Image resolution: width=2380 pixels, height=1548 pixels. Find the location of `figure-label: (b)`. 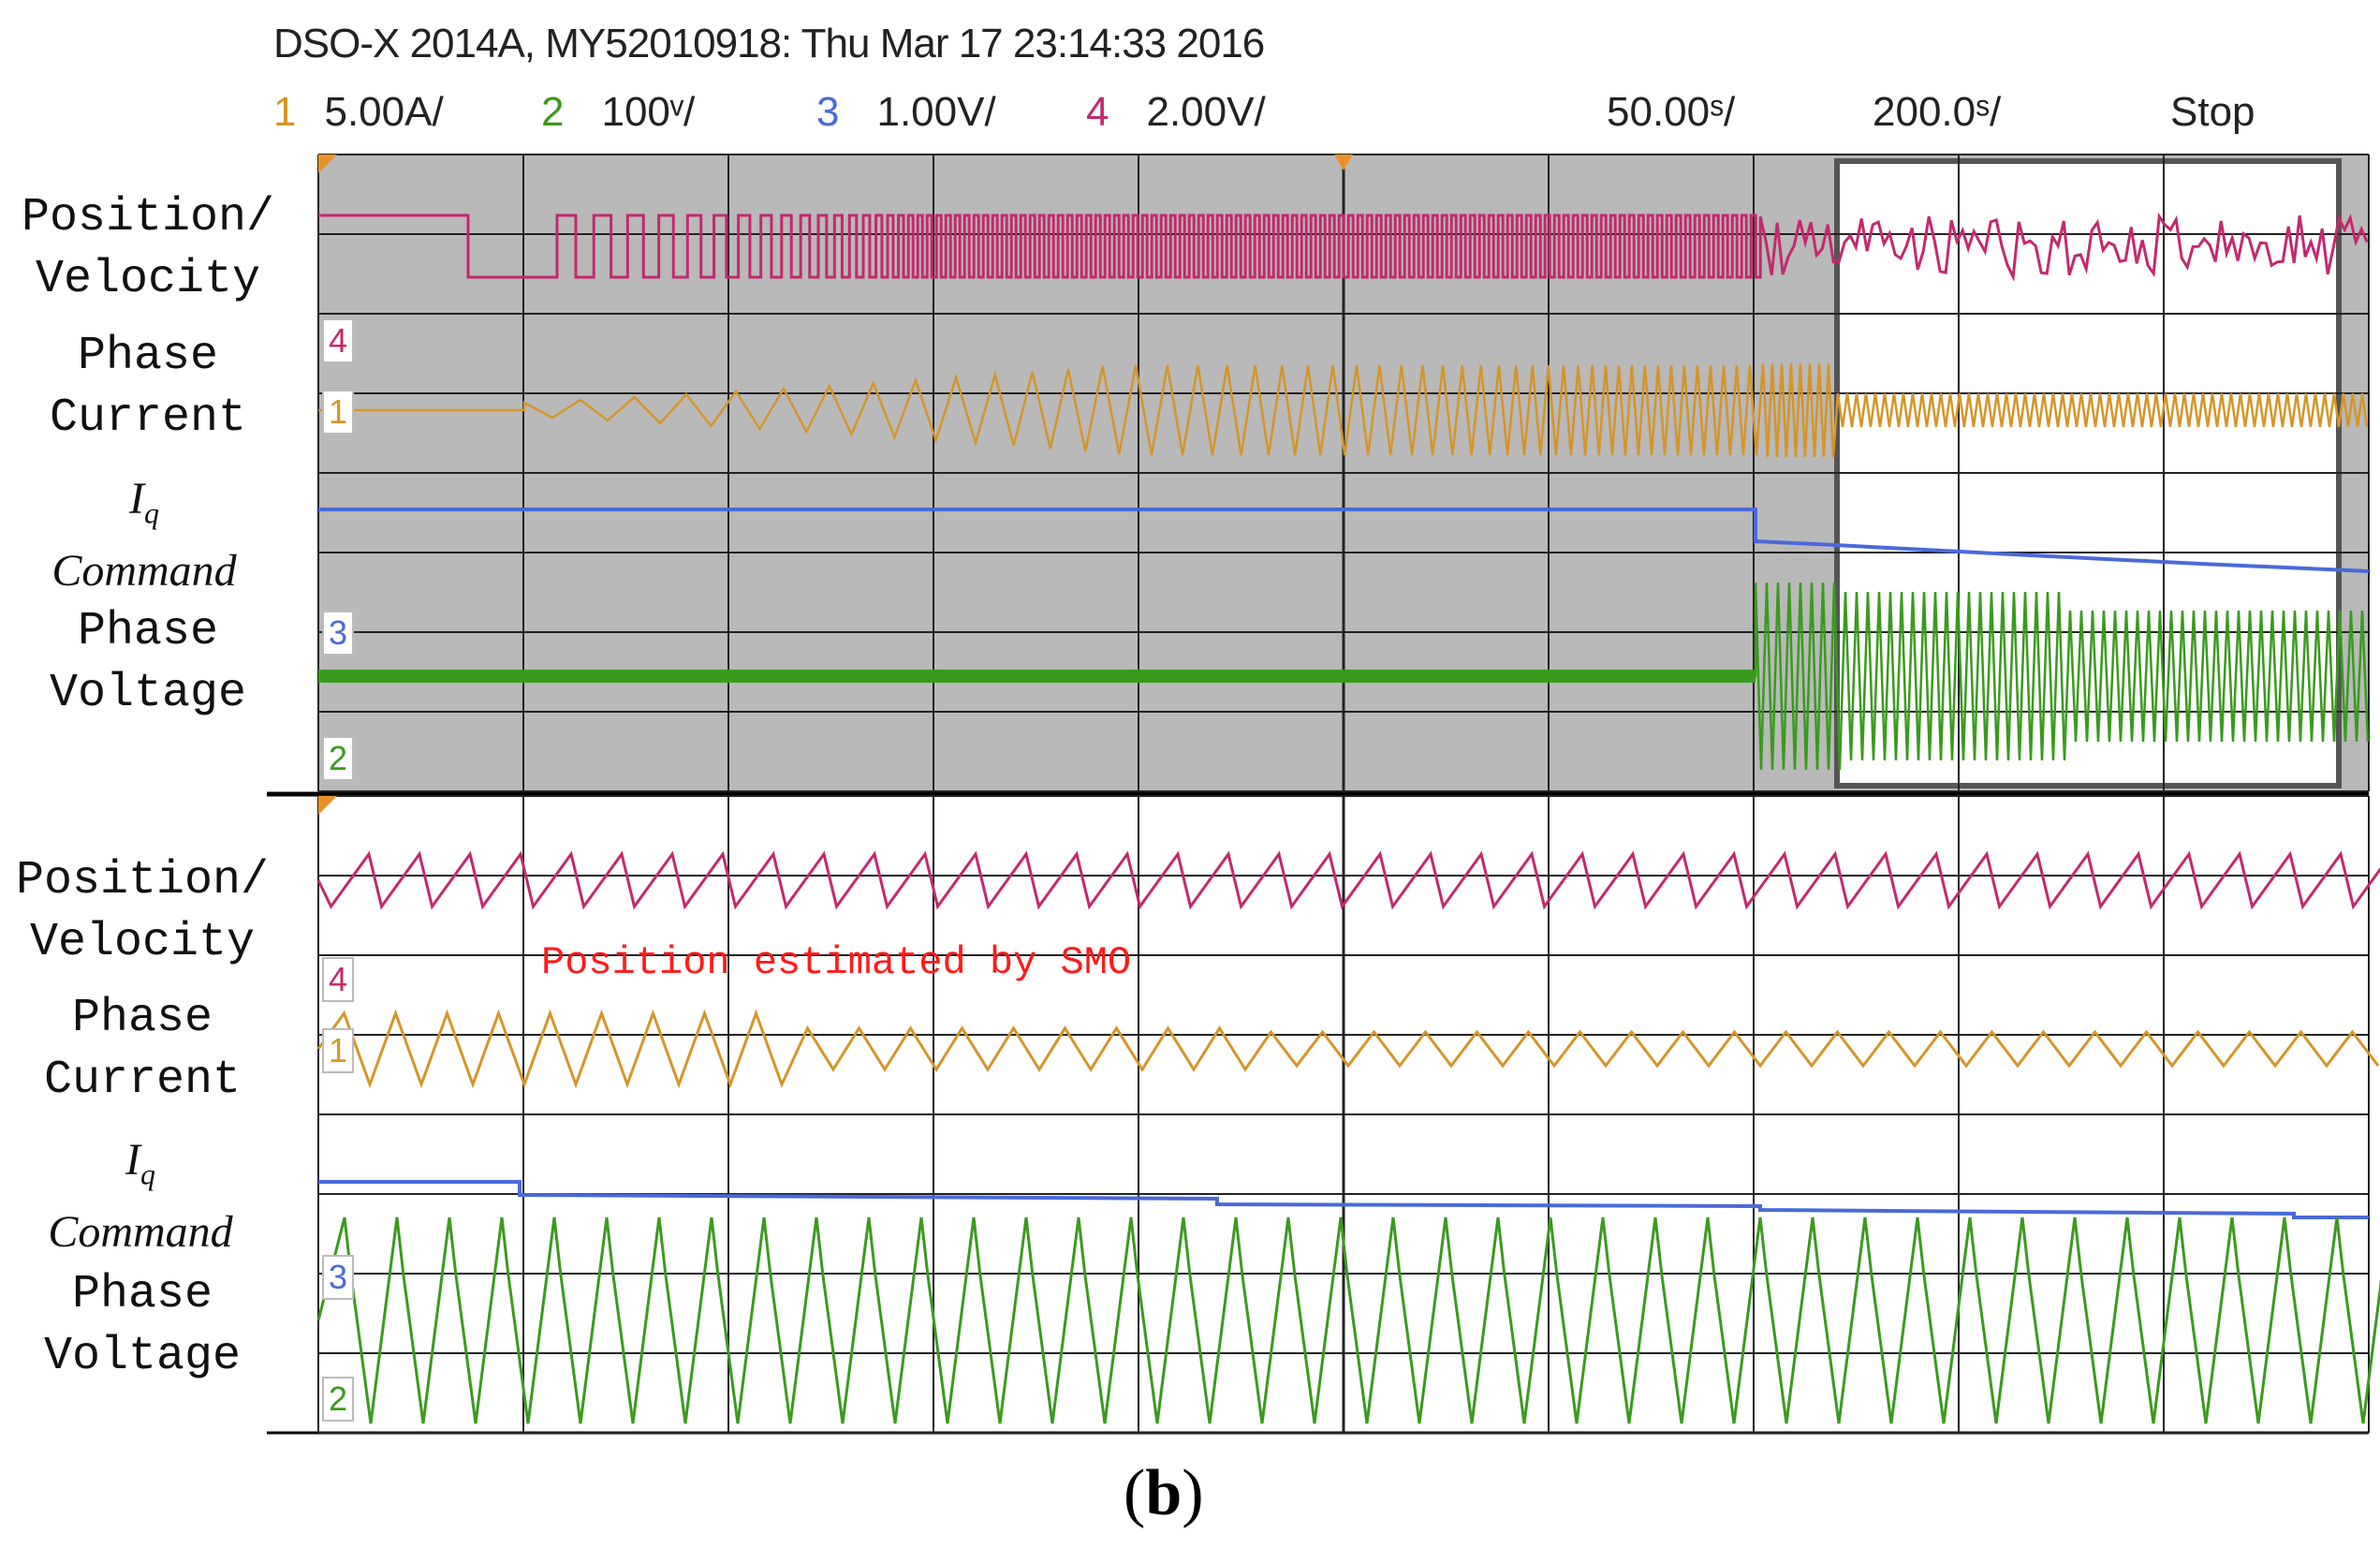

figure-label: (b) is located at coordinates (1164, 1493).